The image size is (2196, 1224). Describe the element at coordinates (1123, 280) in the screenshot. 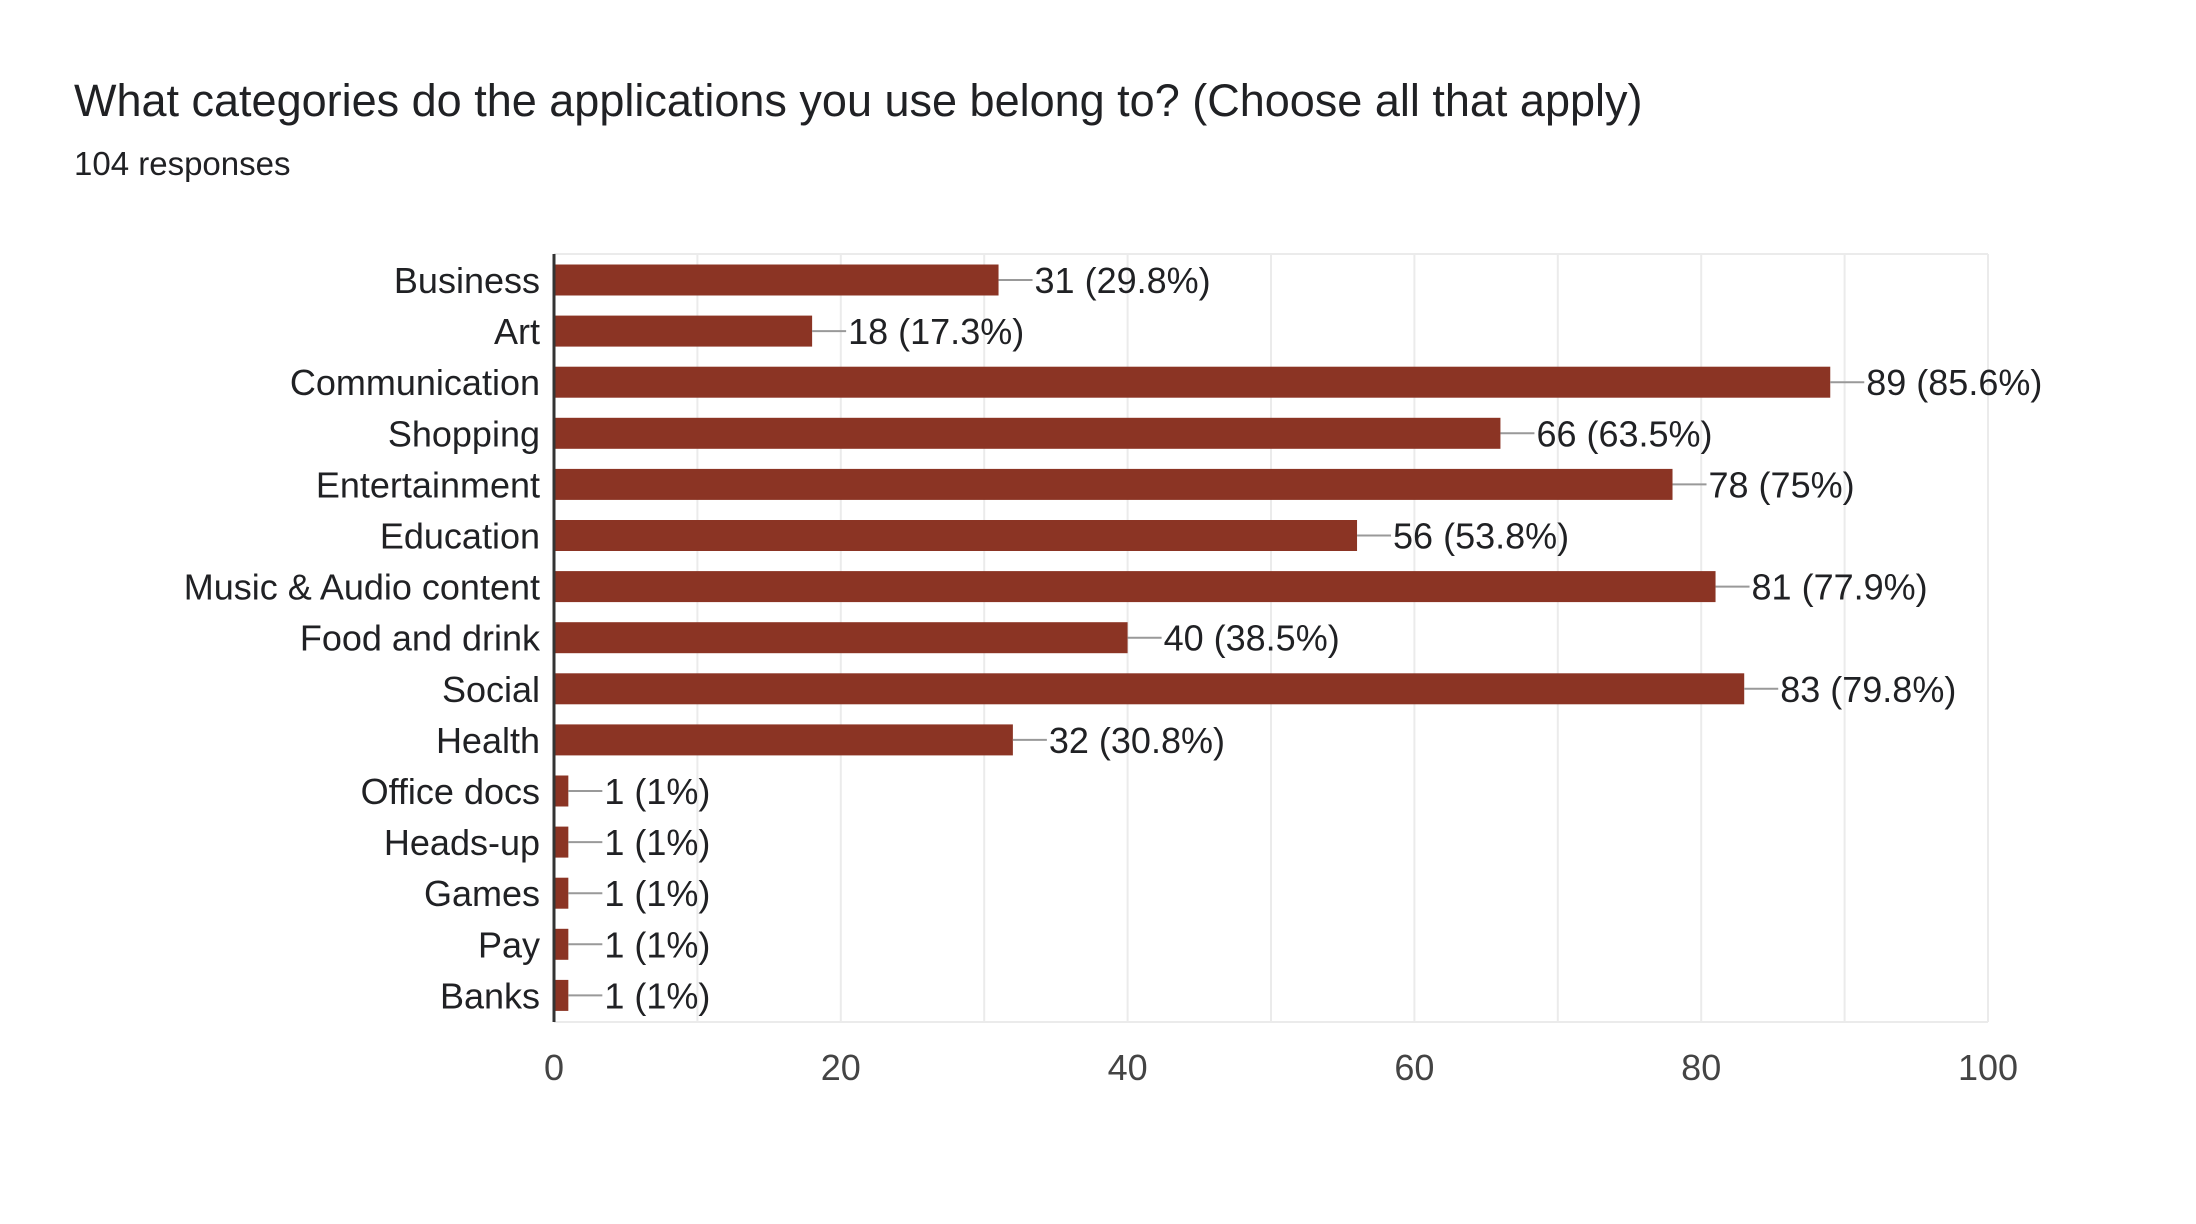

I see `data-label-0: 31 (29.8%)` at that location.